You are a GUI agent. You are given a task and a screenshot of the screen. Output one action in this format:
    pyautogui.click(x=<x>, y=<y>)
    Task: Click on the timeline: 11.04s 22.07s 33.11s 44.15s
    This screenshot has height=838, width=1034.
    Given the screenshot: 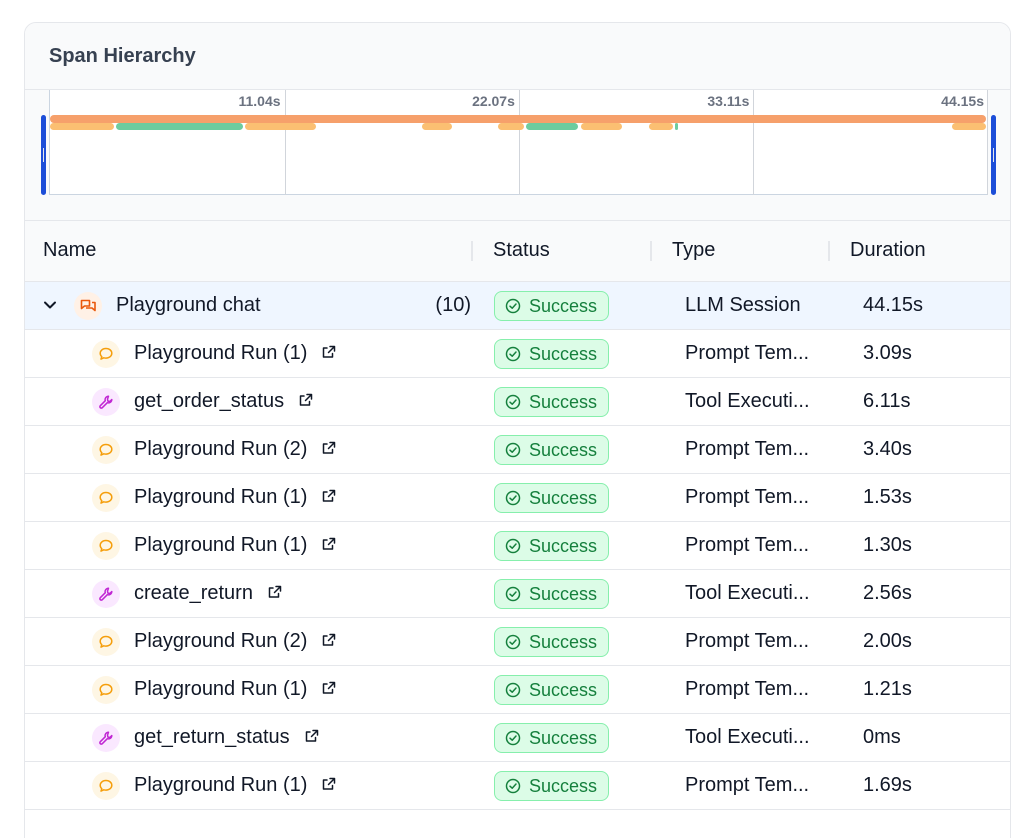 What is the action you would take?
    pyautogui.click(x=517, y=155)
    